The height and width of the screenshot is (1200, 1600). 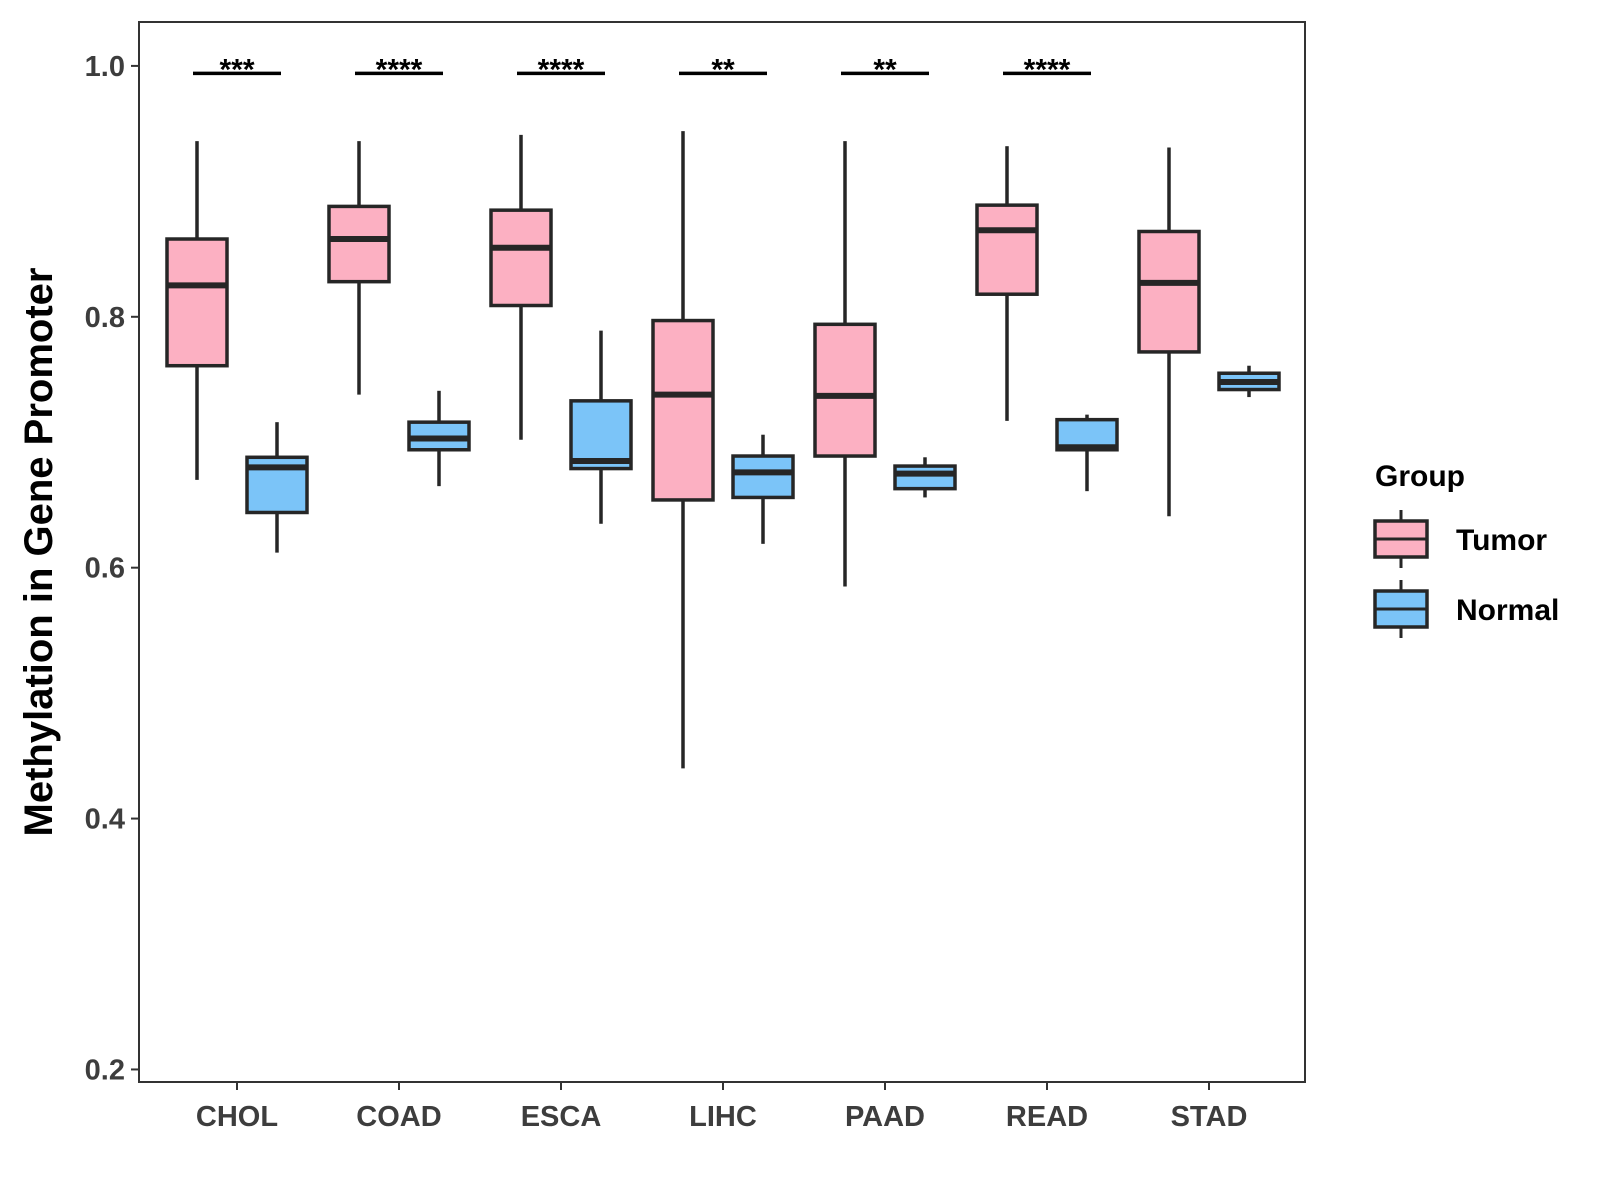 What do you see at coordinates (885, 1117) in the screenshot?
I see `x-tick-label: PAAD` at bounding box center [885, 1117].